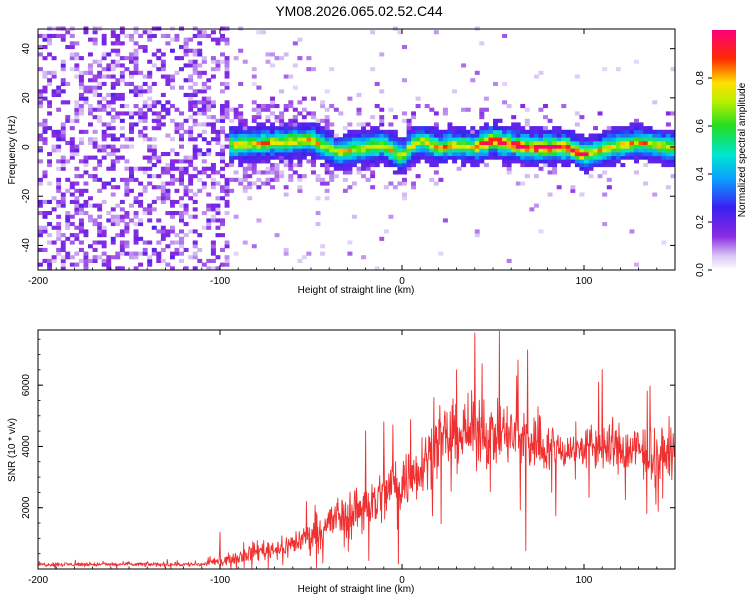 This screenshot has height=600, width=750. Describe the element at coordinates (12, 450) in the screenshot. I see `snr-y-axis-label: SNR (10 * v/v)` at that location.